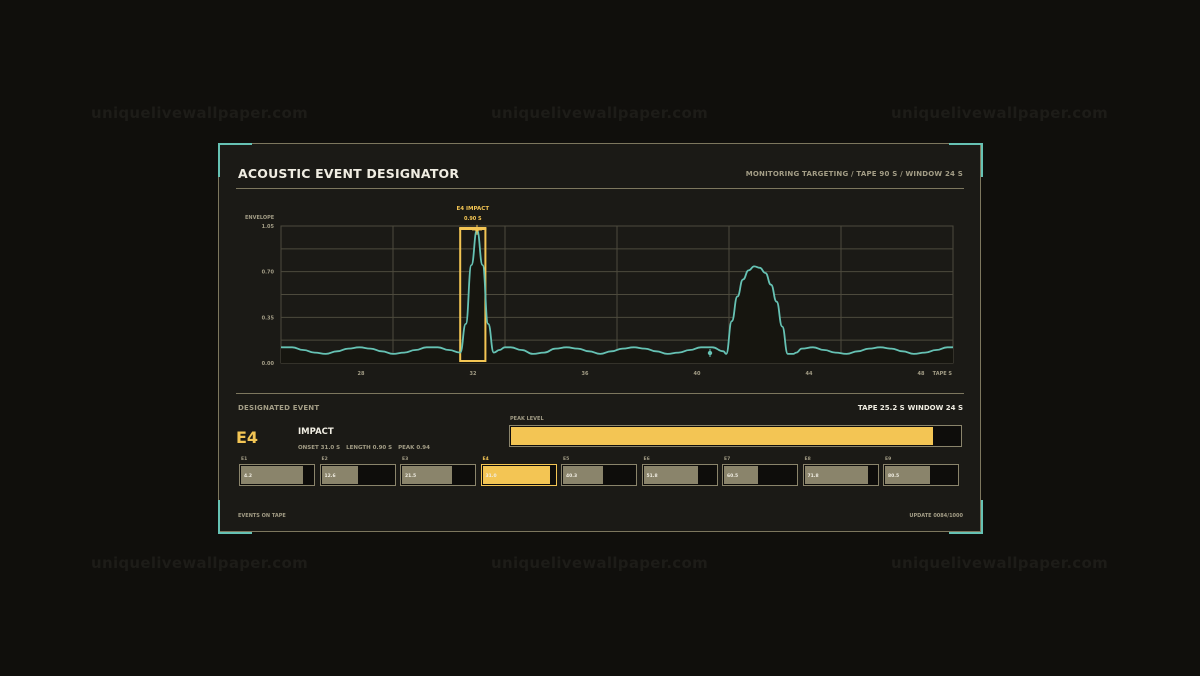  I want to click on event-chip-value: 21.5, so click(411, 476).